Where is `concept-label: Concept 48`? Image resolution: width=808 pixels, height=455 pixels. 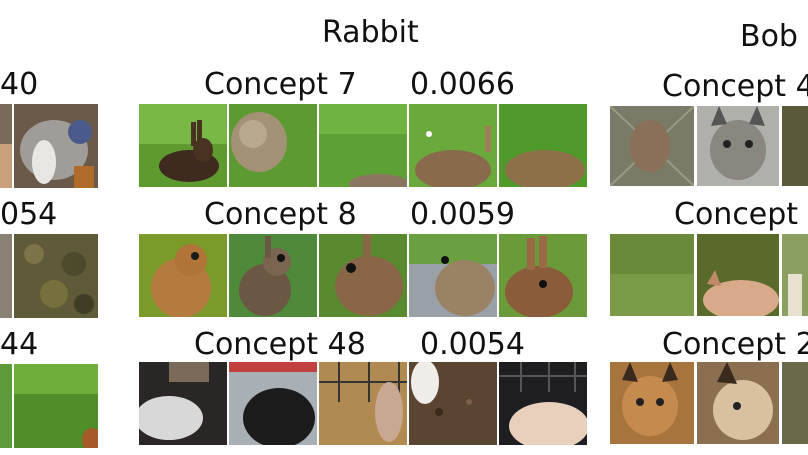 concept-label: Concept 48 is located at coordinates (280, 344).